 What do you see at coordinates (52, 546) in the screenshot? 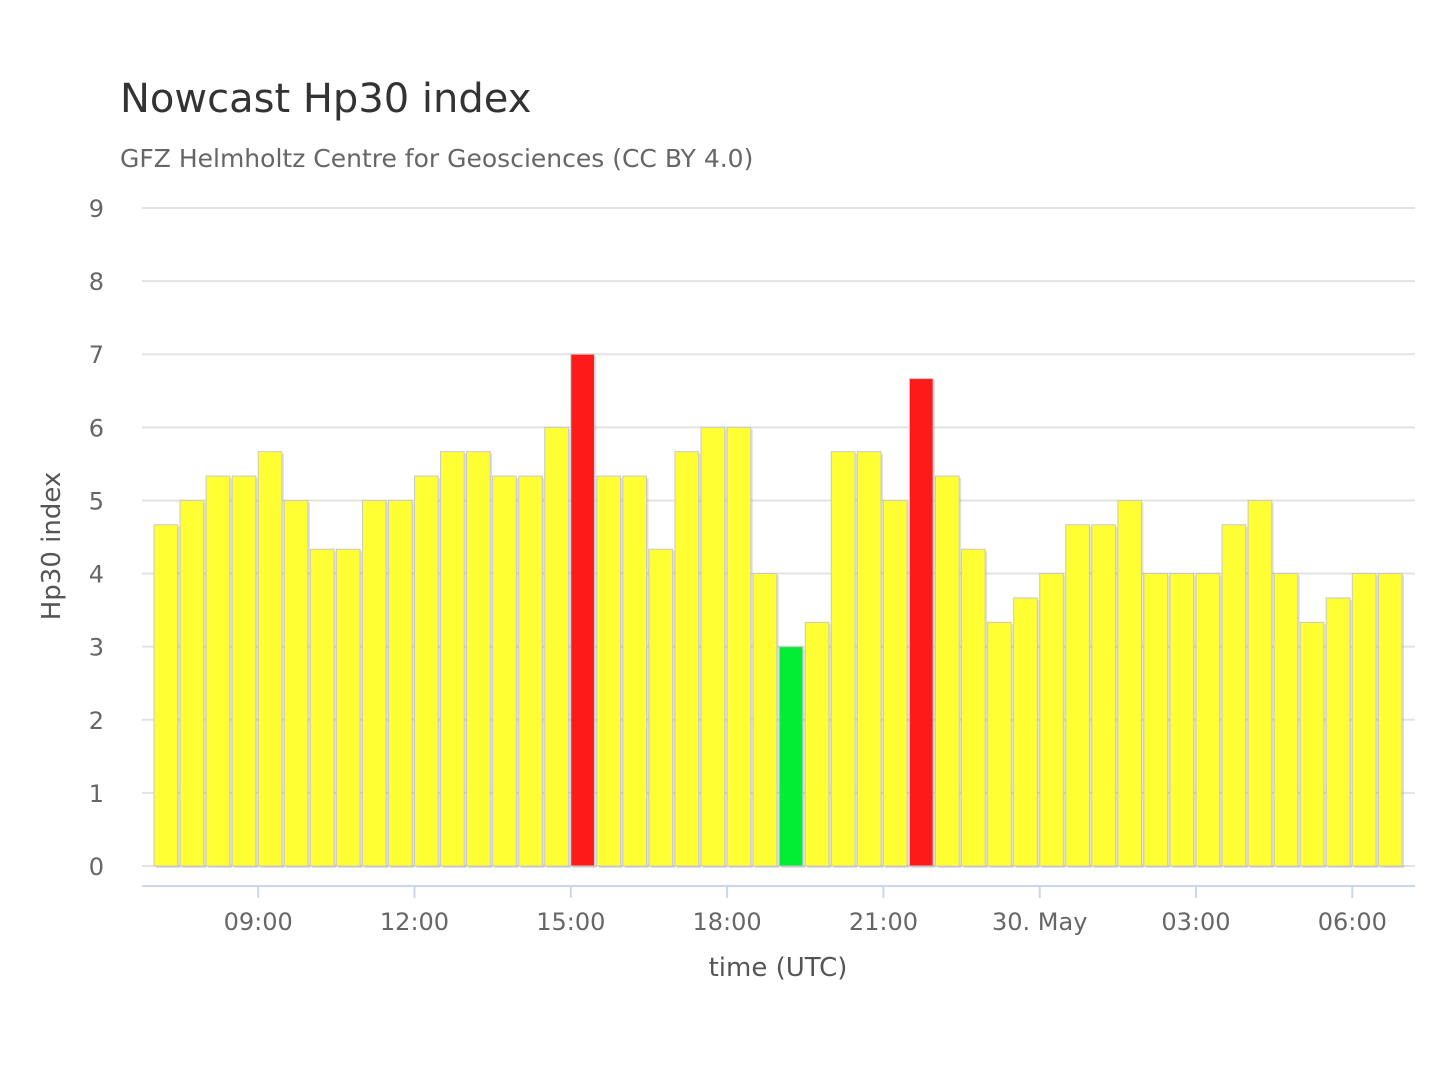
I see `y-axis-title: Hp30 index` at bounding box center [52, 546].